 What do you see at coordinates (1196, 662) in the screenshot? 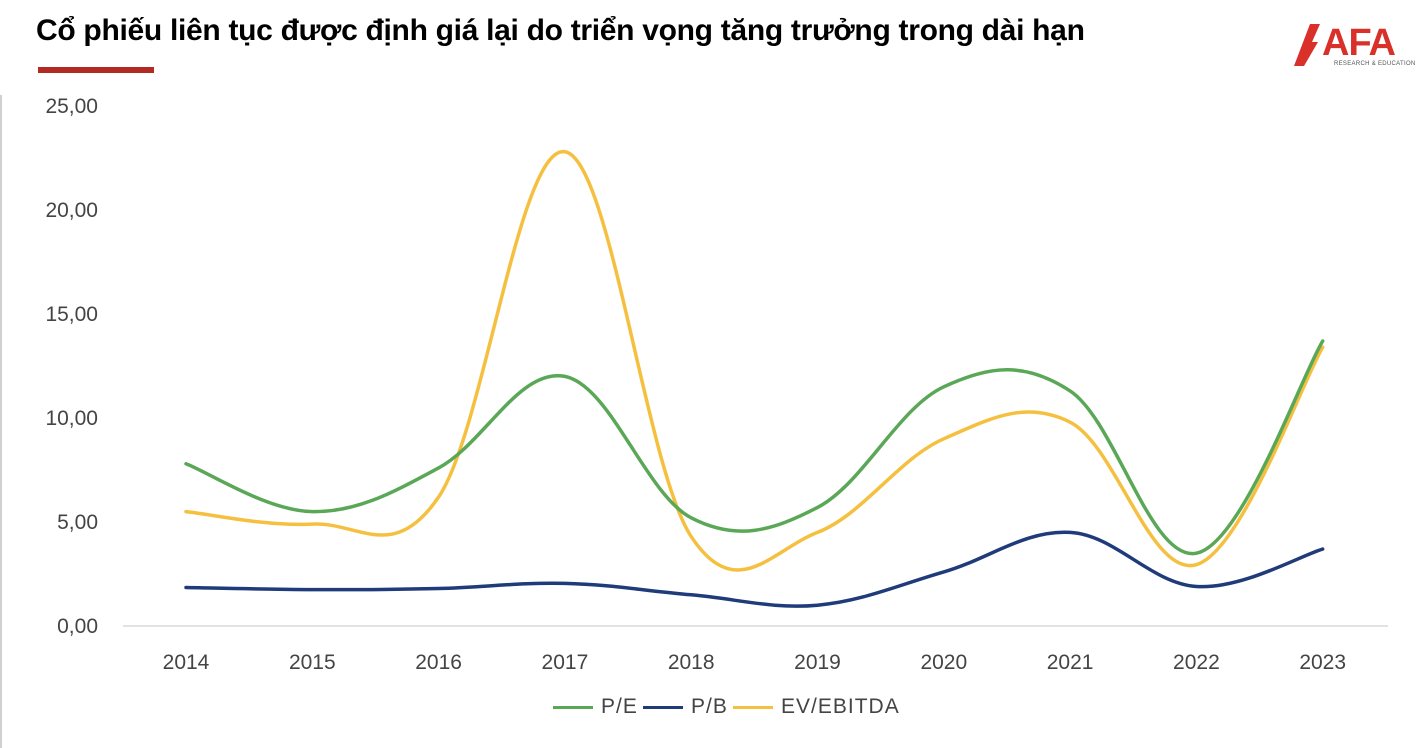
I see `x-tick-label: 2022` at bounding box center [1196, 662].